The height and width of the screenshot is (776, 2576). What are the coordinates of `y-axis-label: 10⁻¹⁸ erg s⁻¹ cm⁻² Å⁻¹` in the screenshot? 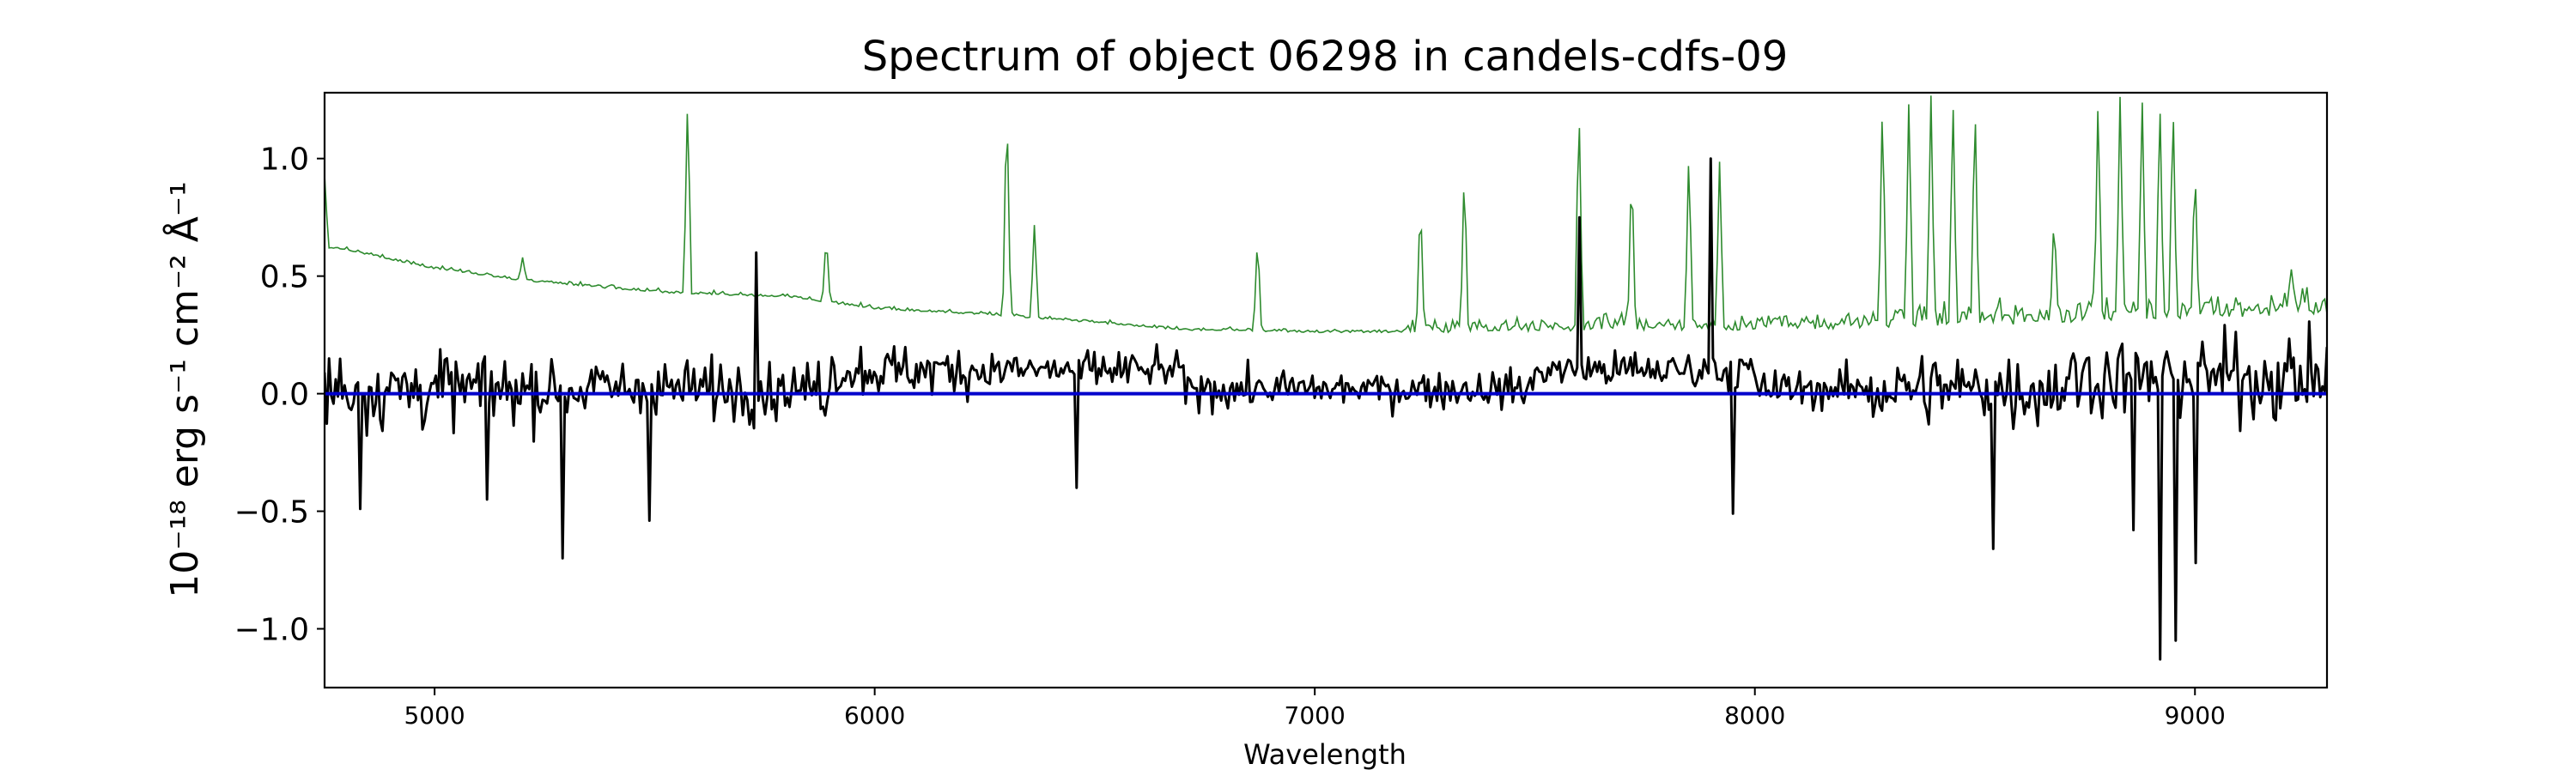 It's located at (184, 389).